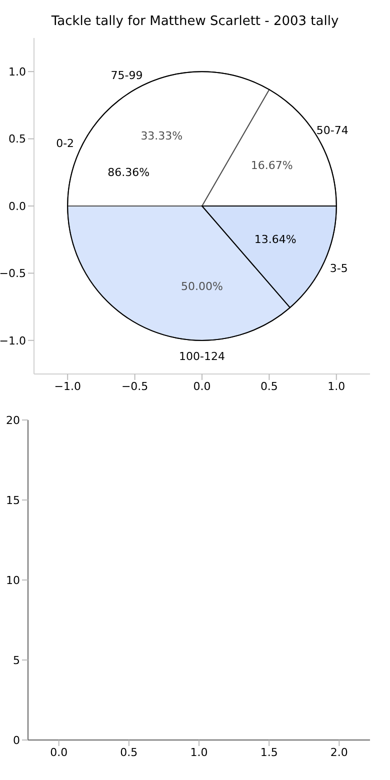  What do you see at coordinates (13, 341) in the screenshot?
I see `y-tick-label: −1.0` at bounding box center [13, 341].